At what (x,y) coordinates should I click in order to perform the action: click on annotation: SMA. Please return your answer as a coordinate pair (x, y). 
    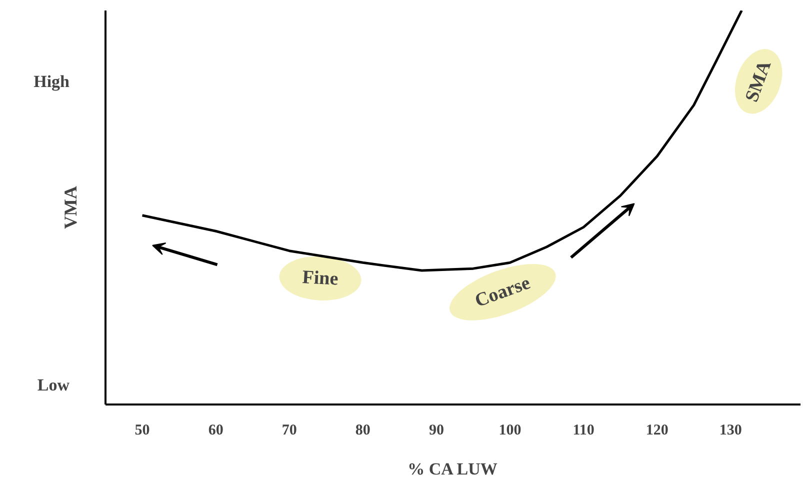
    Looking at the image, I should click on (758, 81).